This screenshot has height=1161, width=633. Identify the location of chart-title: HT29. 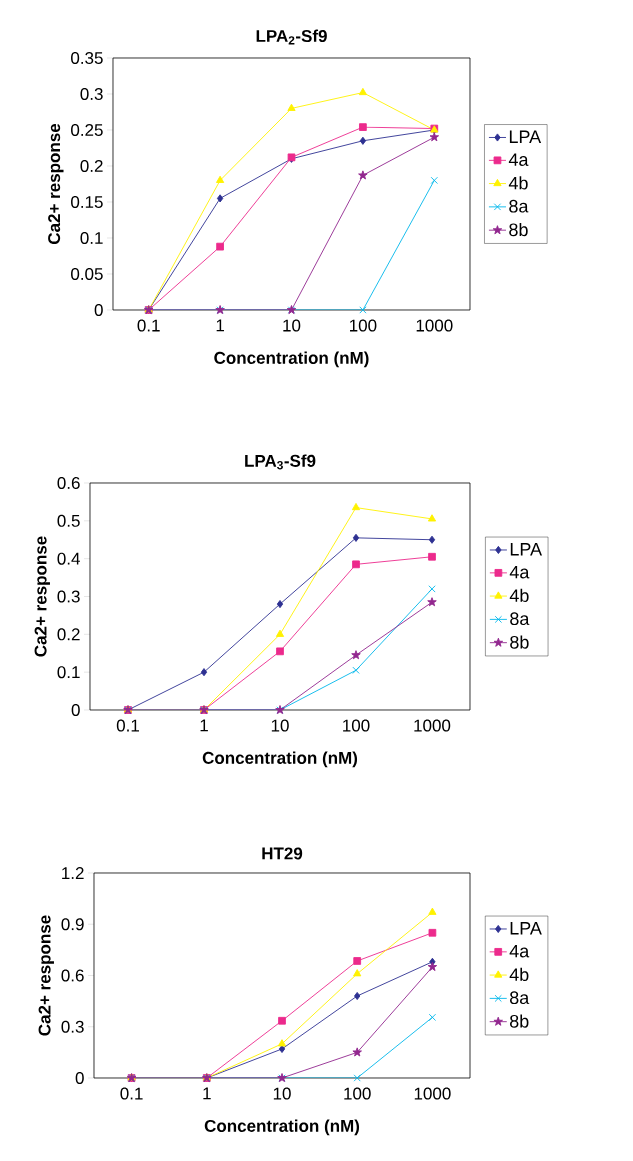
(282, 853).